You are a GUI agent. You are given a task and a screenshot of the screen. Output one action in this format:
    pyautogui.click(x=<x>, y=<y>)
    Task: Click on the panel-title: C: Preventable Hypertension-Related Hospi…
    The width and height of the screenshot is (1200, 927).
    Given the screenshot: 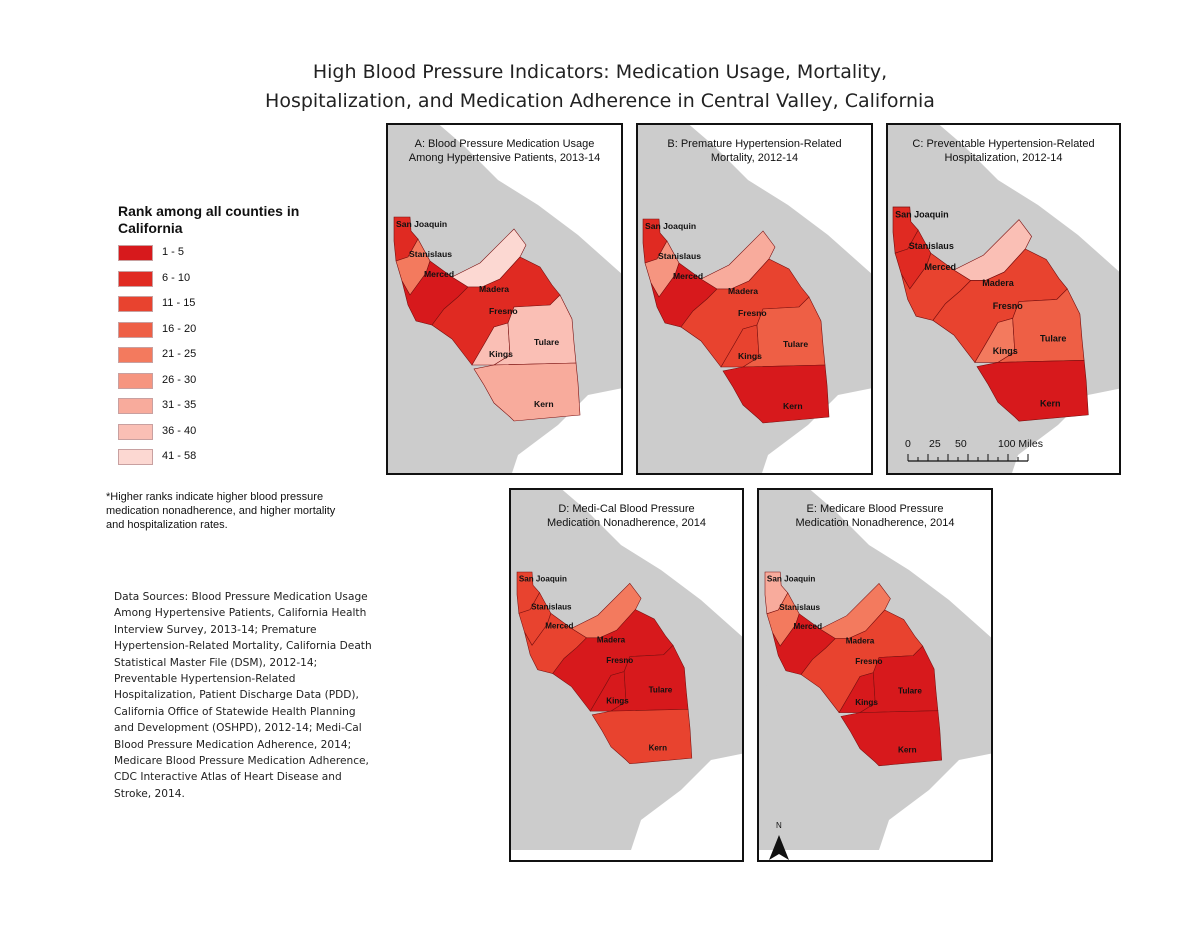 What is the action you would take?
    pyautogui.click(x=1003, y=151)
    